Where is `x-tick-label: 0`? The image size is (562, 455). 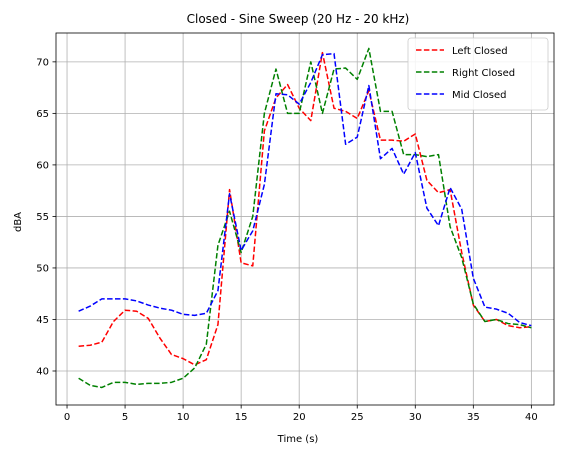 x-tick-label: 0 is located at coordinates (67, 417).